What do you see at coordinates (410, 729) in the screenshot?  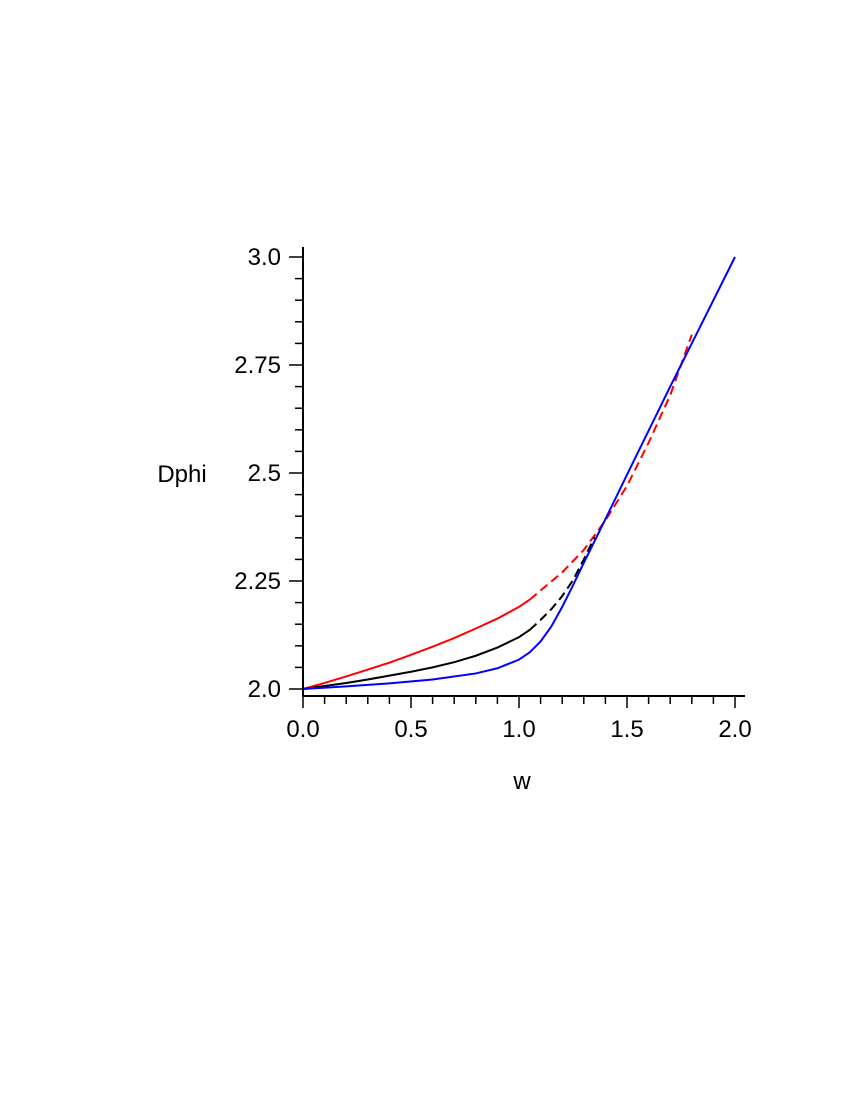 I see `x-tick-label: 0.5` at bounding box center [410, 729].